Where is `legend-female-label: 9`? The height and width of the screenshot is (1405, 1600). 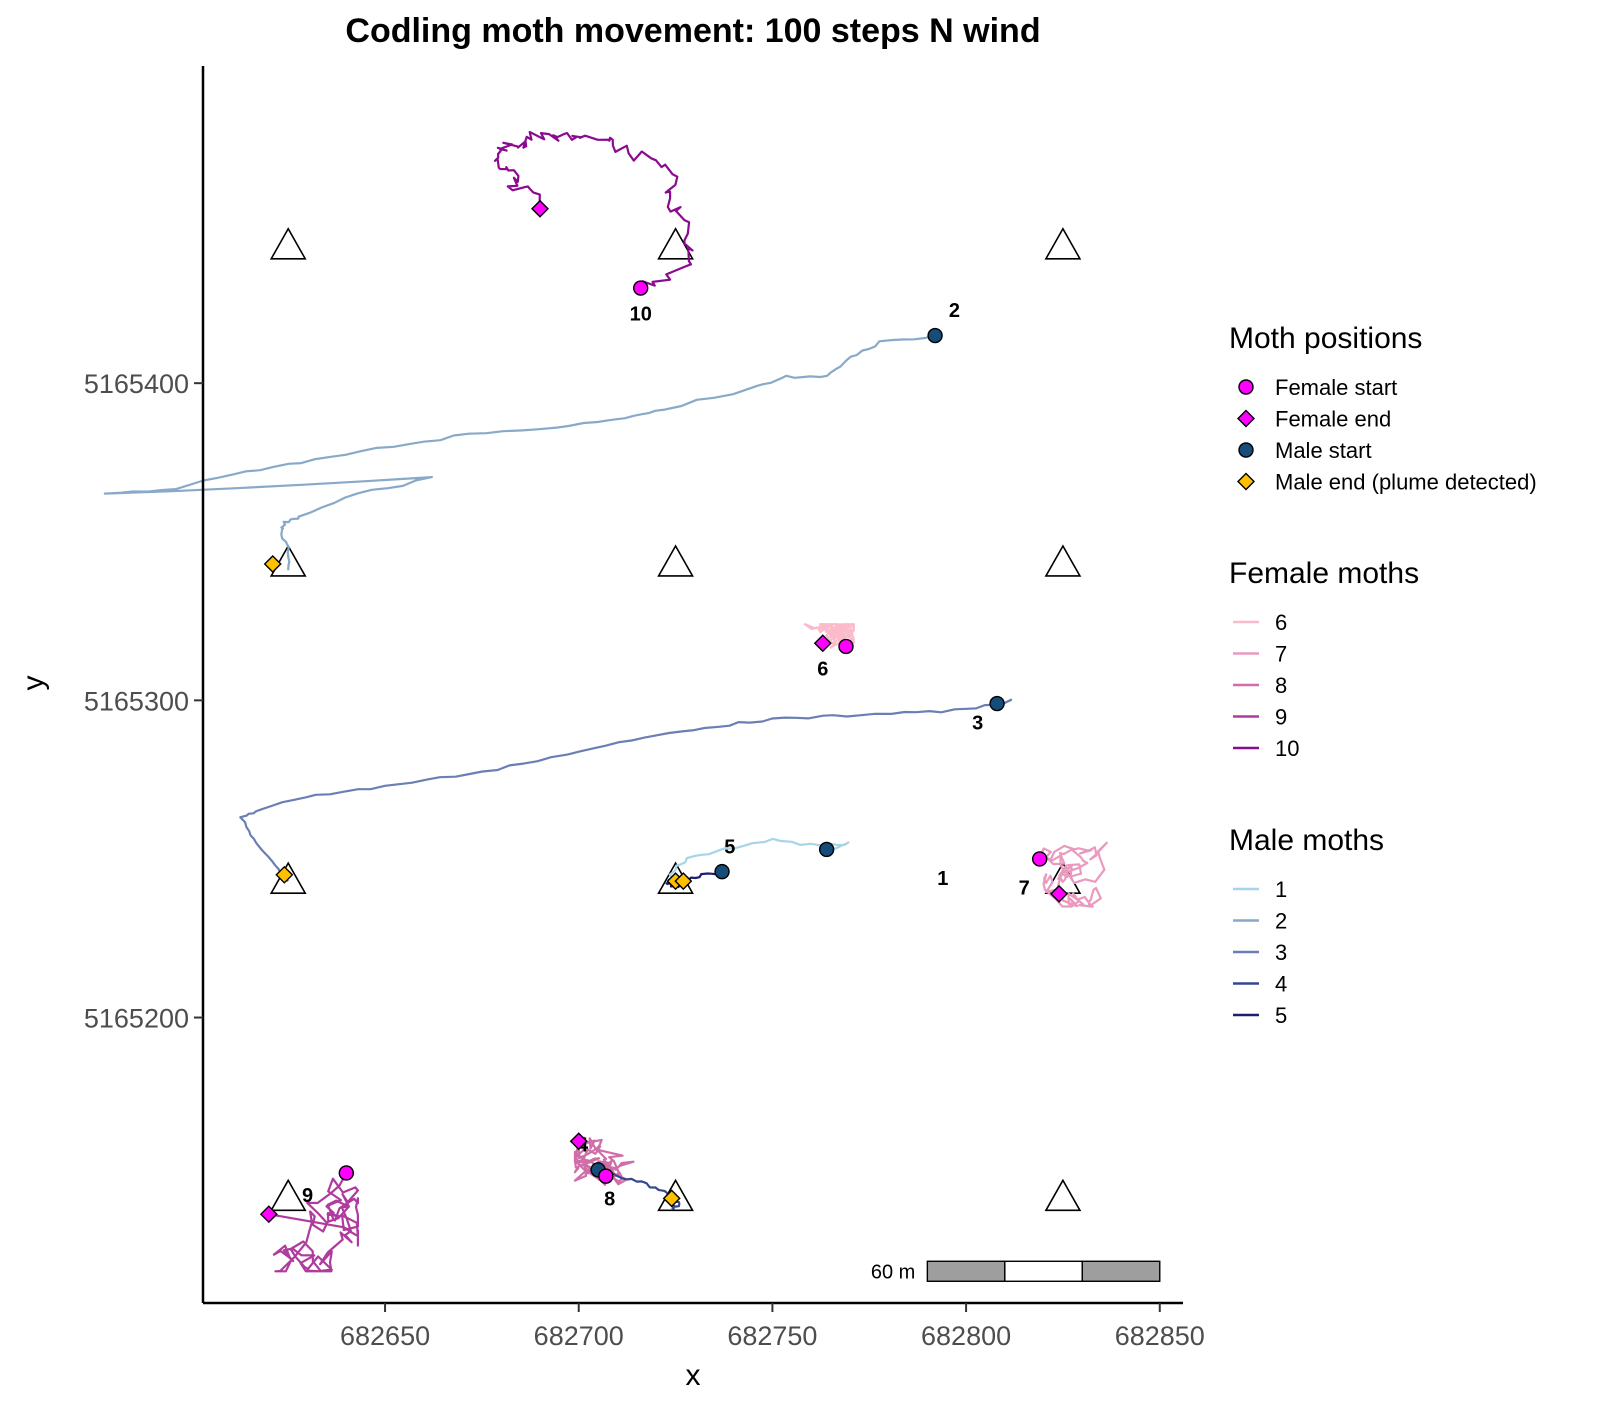 legend-female-label: 9 is located at coordinates (1281, 717).